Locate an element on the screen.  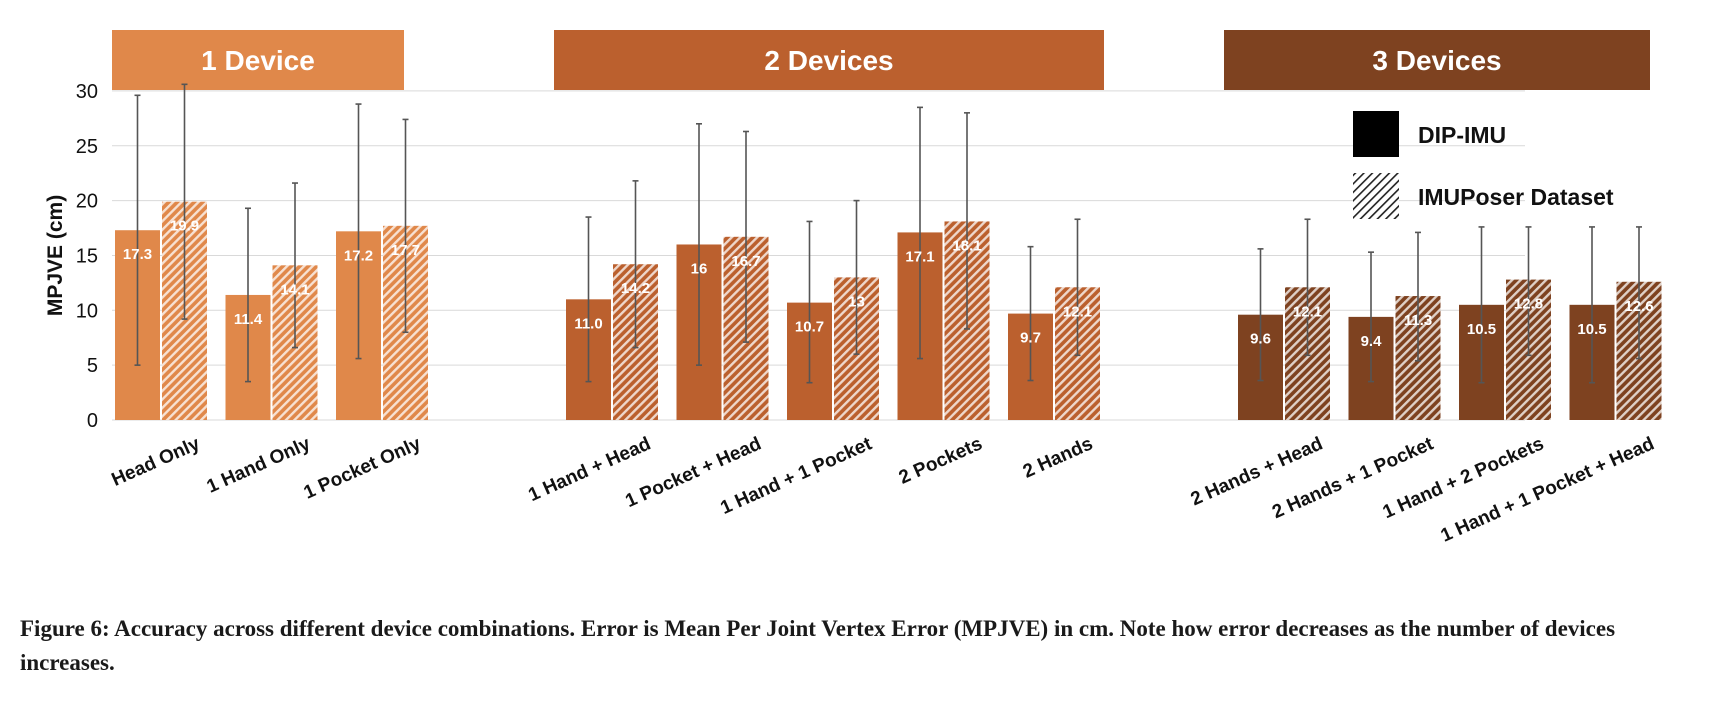
bar-value-label: 12.8 is located at coordinates (1528, 304).